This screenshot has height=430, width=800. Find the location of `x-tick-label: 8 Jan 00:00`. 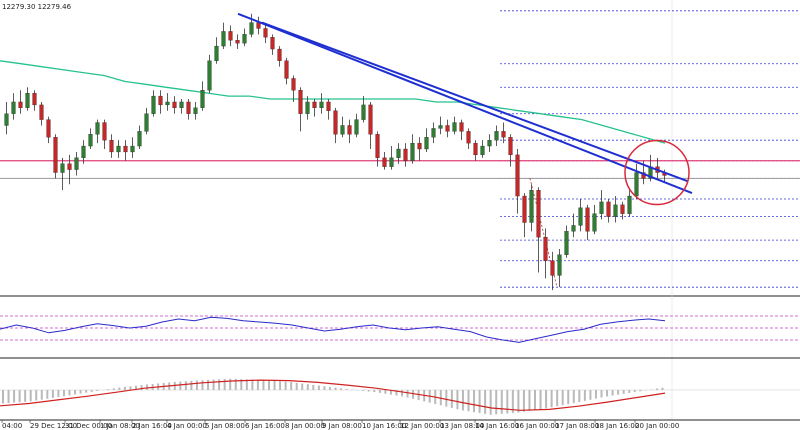

x-tick-label: 8 Jan 00:00 is located at coordinates (305, 426).